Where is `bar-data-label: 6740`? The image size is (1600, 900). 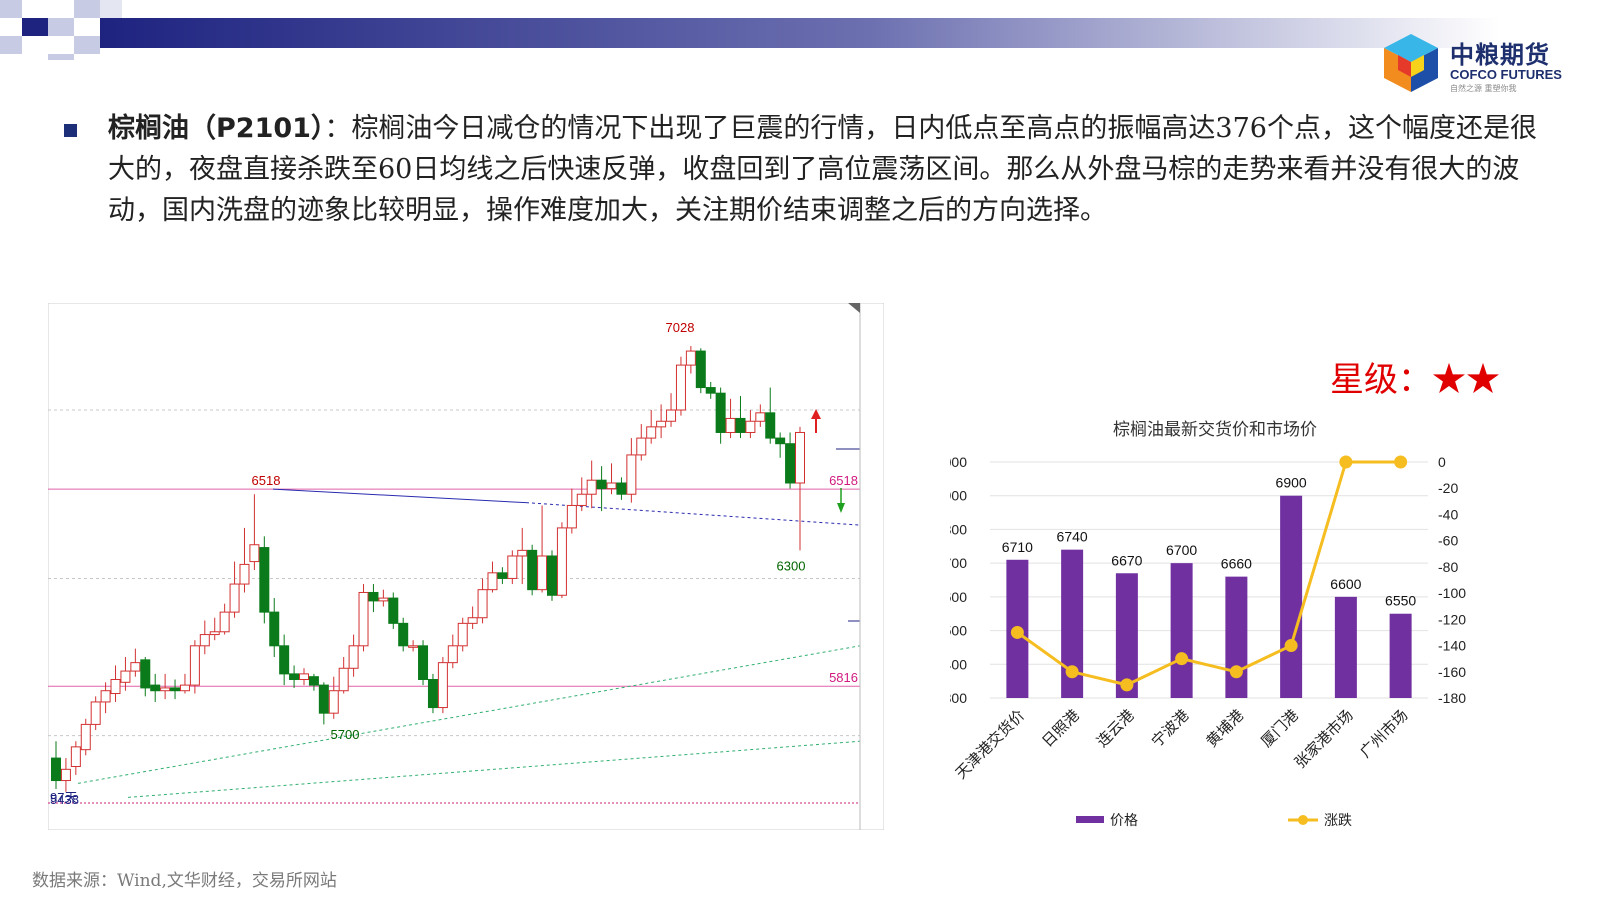 bar-data-label: 6740 is located at coordinates (1072, 537).